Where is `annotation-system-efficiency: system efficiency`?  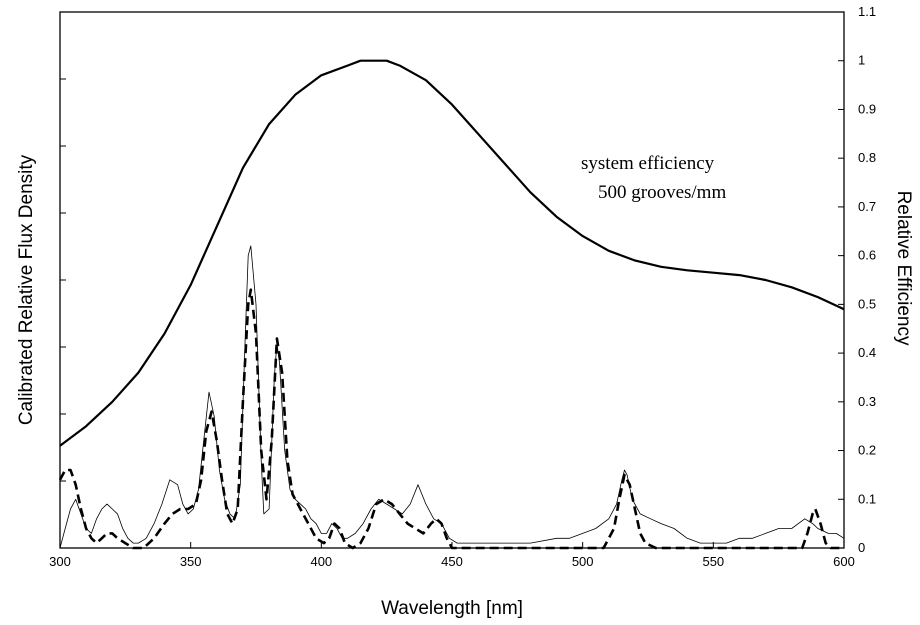
annotation-system-efficiency: system efficiency is located at coordinates (648, 163).